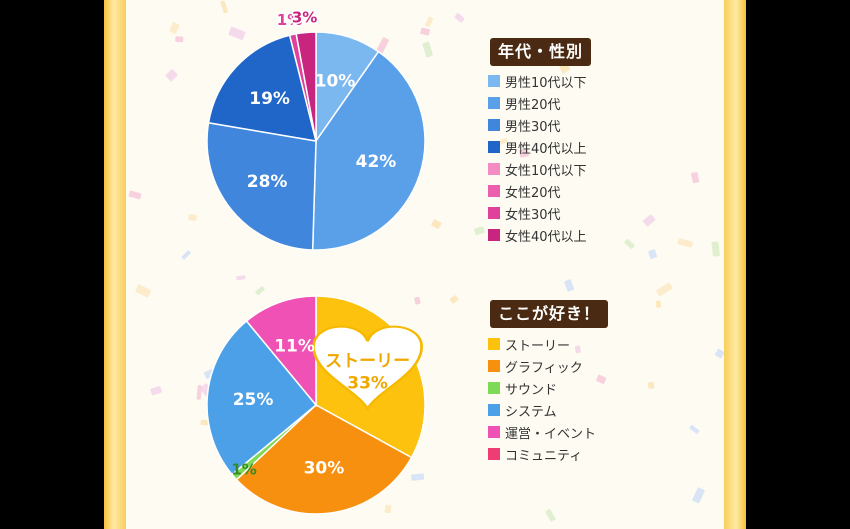  What do you see at coordinates (324, 469) in the screenshot?
I see `pie2-slice-label-1: 30%` at bounding box center [324, 469].